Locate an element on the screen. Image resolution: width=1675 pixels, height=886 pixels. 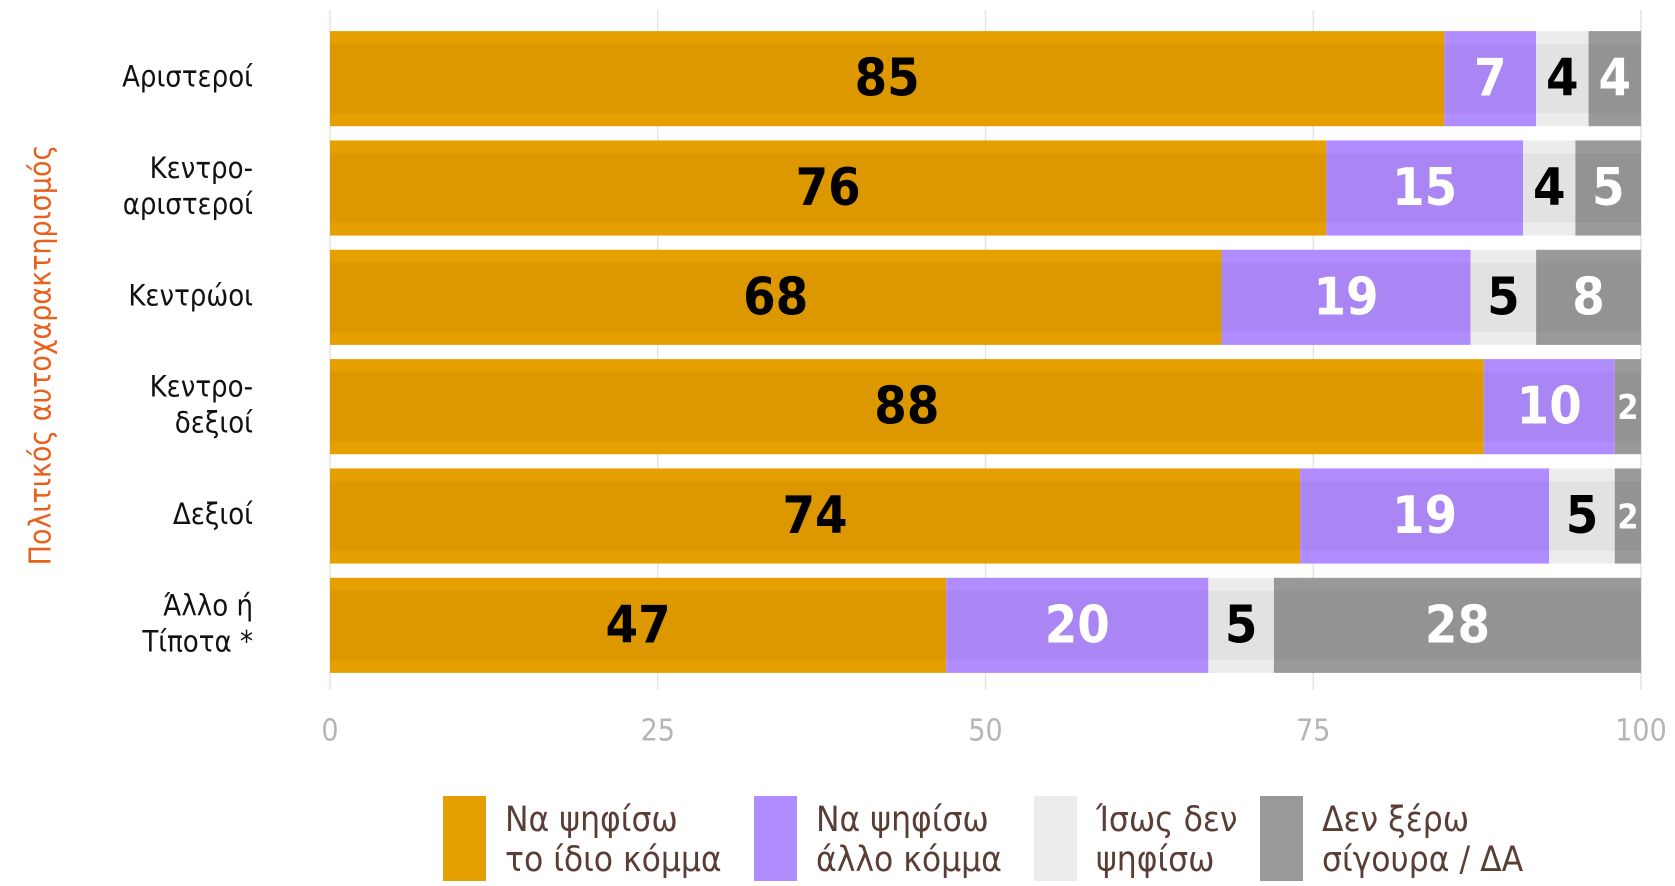
x-tick-label: 75 is located at coordinates (1313, 731).